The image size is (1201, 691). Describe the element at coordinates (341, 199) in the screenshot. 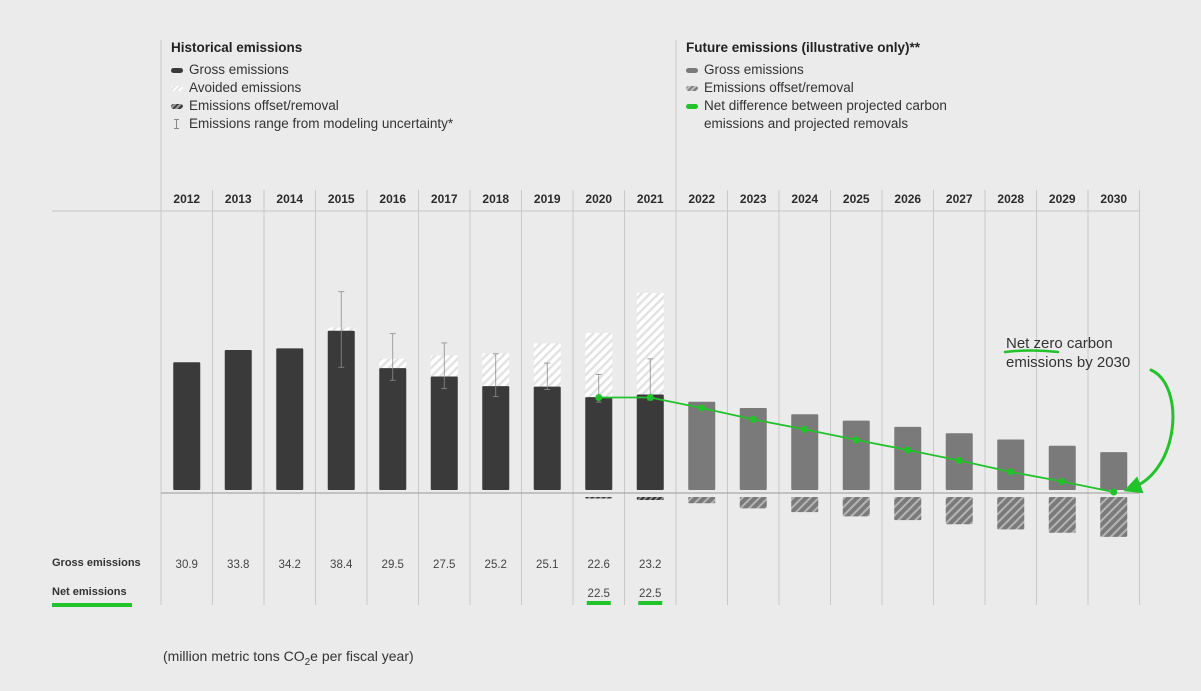

I see `year-label: 2015` at that location.